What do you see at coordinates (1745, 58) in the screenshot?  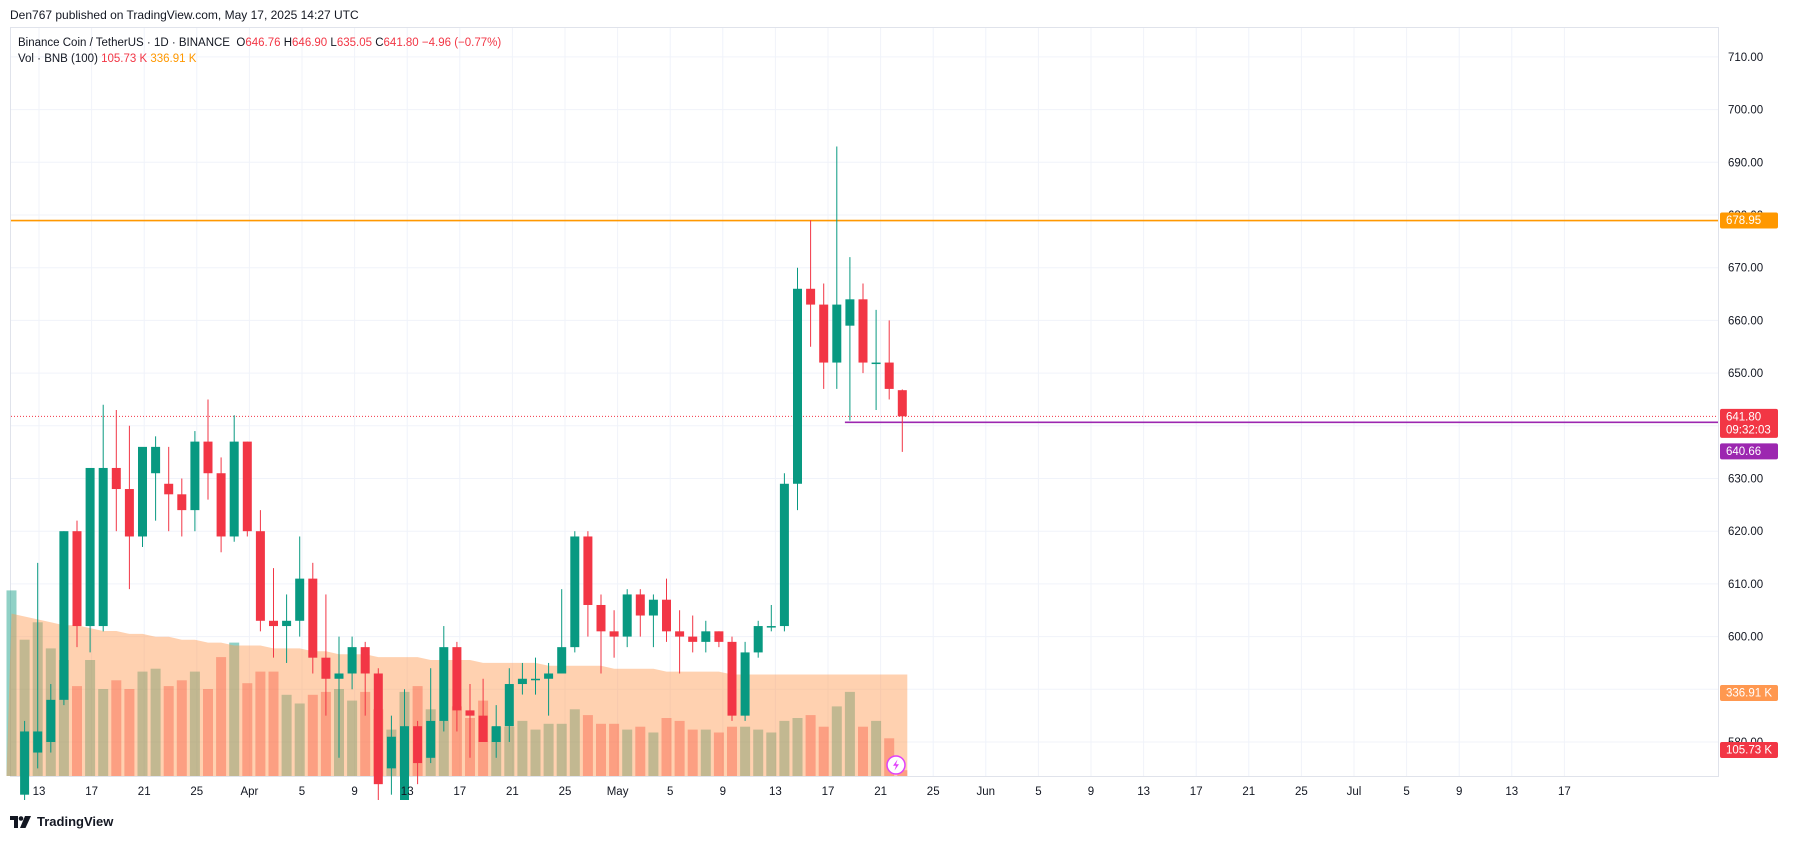 I see `price-tick-label: 710.00` at bounding box center [1745, 58].